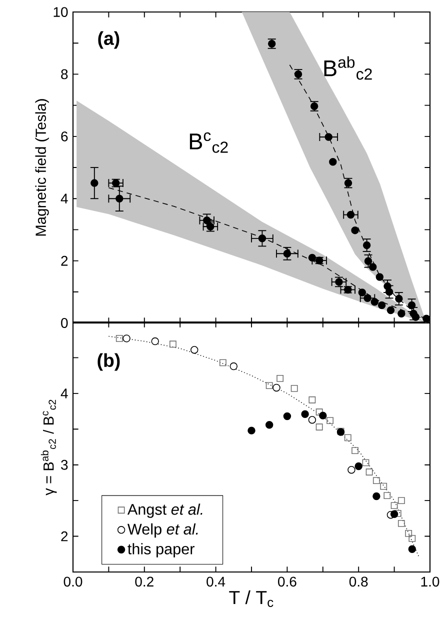  I want to click on x-tick-label: 0.6, so click(287, 581).